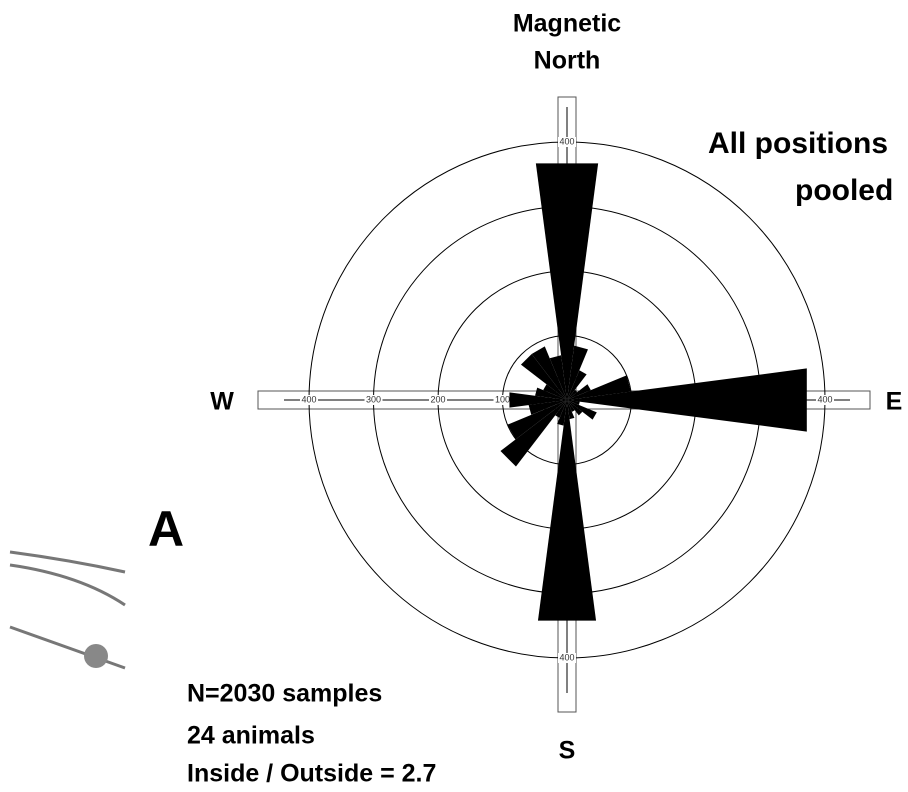 The width and height of the screenshot is (908, 792). What do you see at coordinates (567, 24) in the screenshot?
I see `north-label: Magnetic` at bounding box center [567, 24].